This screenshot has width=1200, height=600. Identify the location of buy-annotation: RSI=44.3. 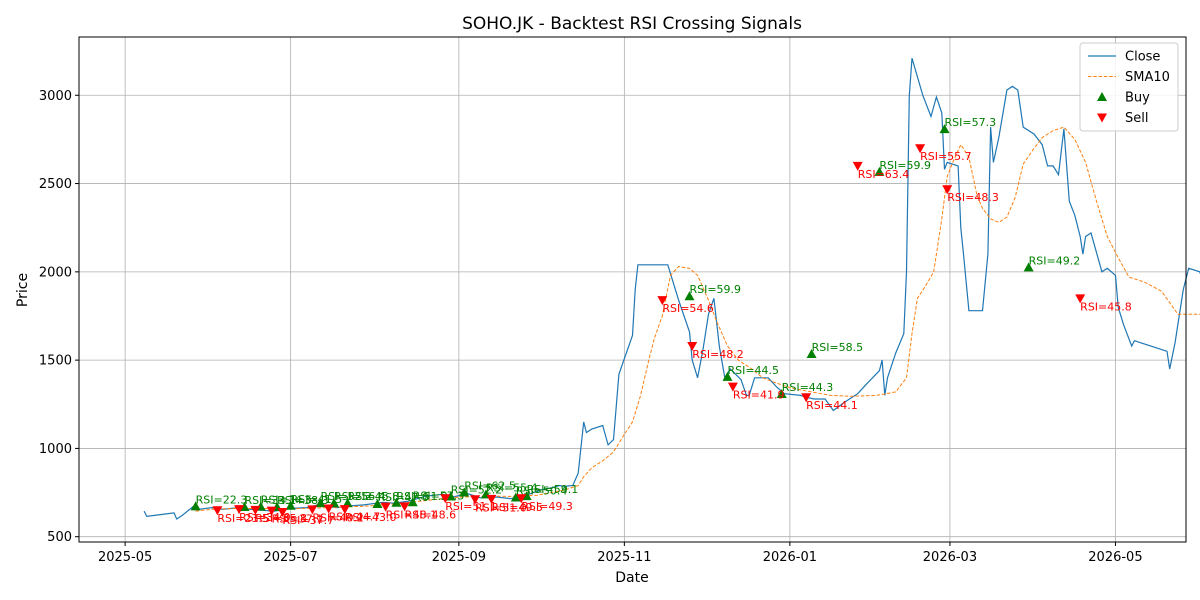
(808, 387).